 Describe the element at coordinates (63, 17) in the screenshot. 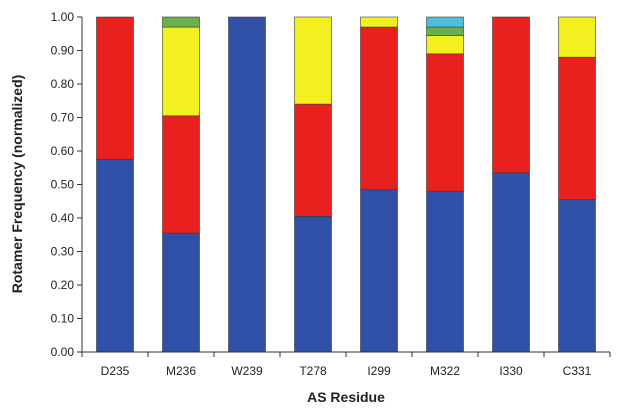

I see `y-tick-label: 1.00` at that location.